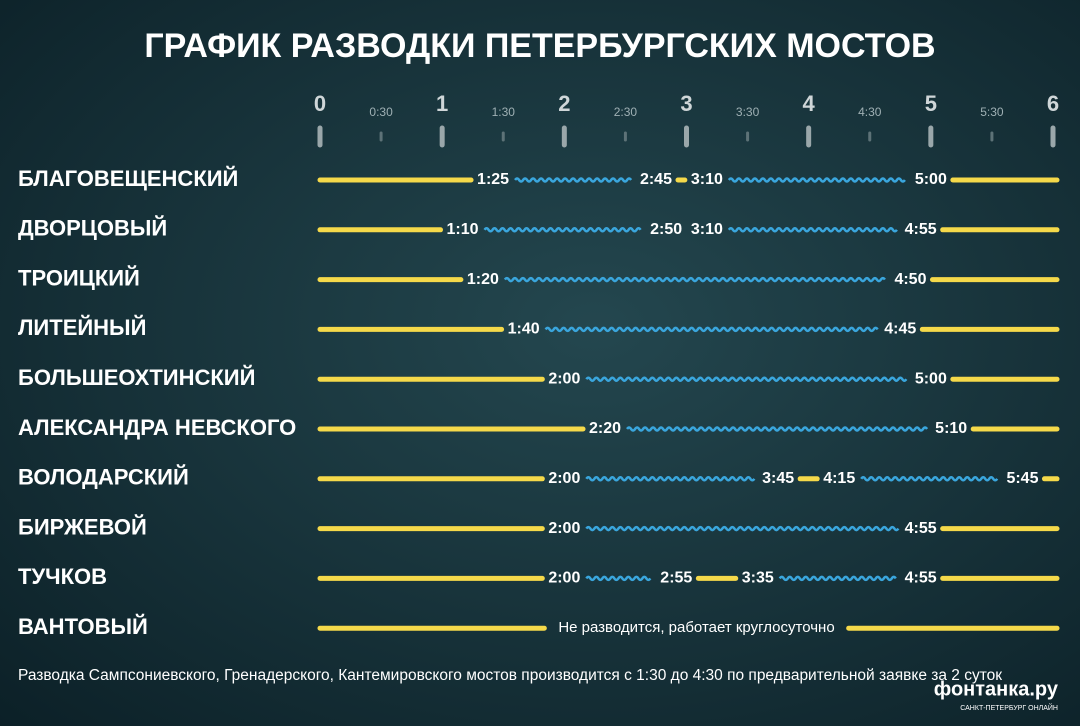  Describe the element at coordinates (748, 112) in the screenshot. I see `x-tick-label: 3:30` at that location.